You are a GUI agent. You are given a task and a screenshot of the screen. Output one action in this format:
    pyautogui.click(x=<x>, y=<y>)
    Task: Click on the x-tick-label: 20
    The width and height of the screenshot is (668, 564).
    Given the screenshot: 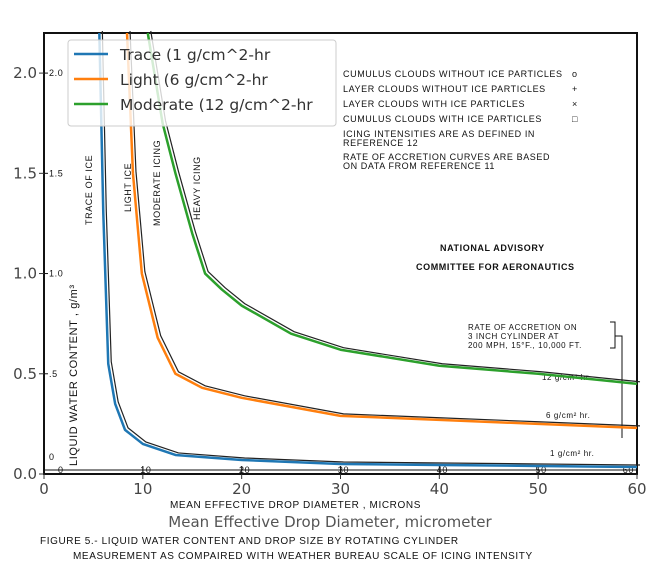 What is the action you would take?
    pyautogui.click(x=241, y=489)
    